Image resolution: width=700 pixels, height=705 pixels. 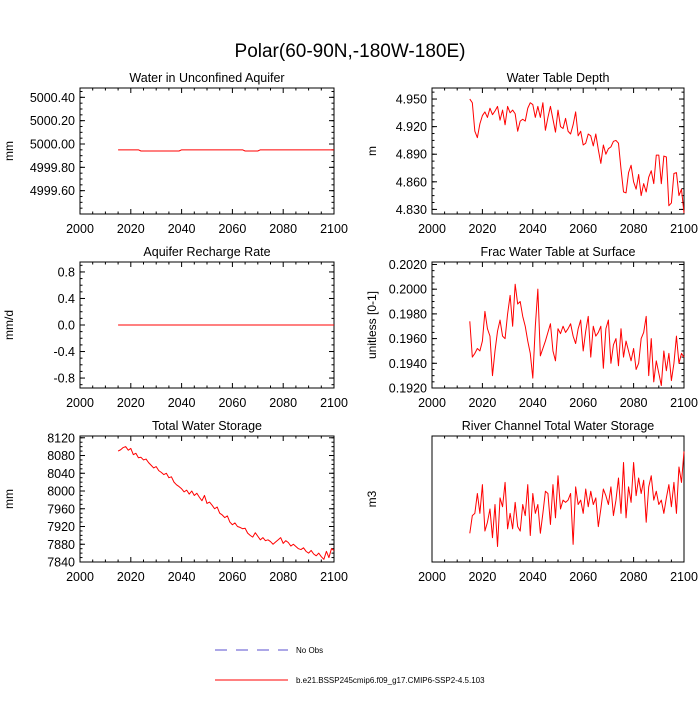 I want to click on y-tick-label: 4.860, so click(x=411, y=182).